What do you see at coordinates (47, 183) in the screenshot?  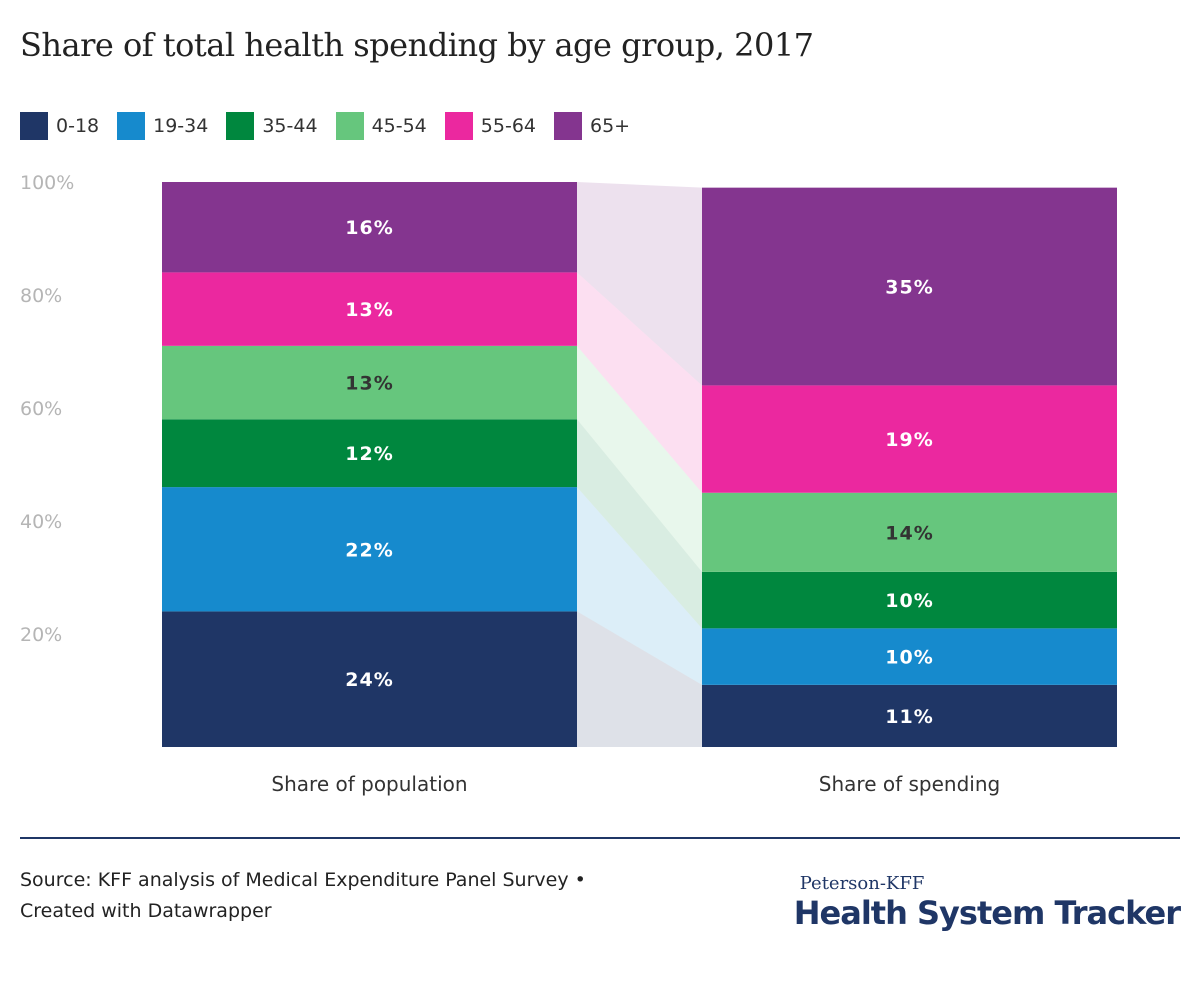 I see `y-tick-label: 100%` at bounding box center [47, 183].